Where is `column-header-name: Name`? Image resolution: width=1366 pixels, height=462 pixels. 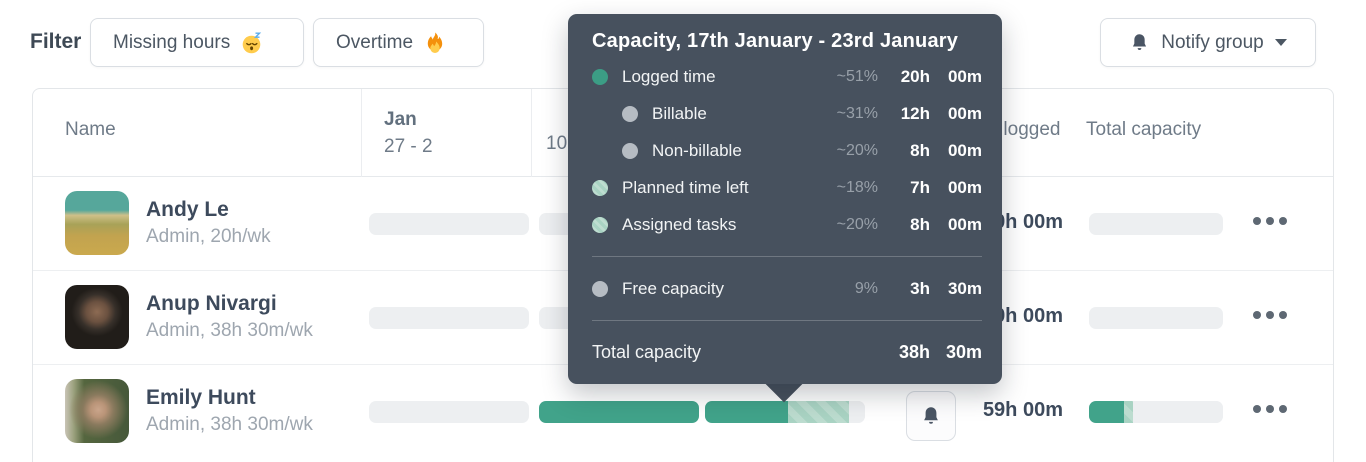 column-header-name: Name is located at coordinates (90, 129).